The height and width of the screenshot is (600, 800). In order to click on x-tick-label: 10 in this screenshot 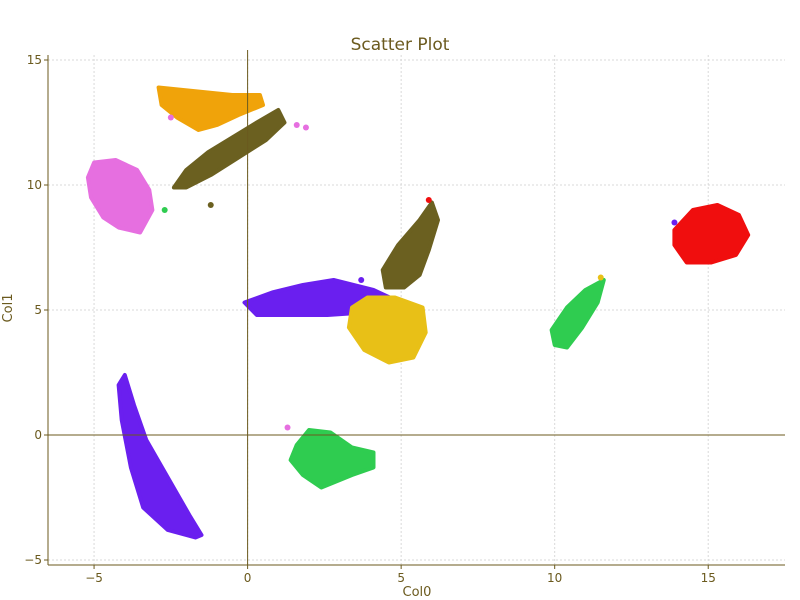, I will do `click(554, 578)`.